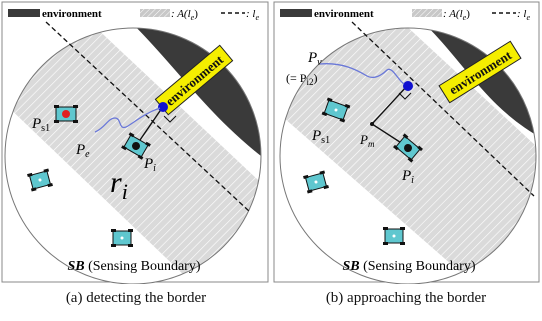 The image size is (542, 321). What do you see at coordinates (163, 107) in the screenshot?
I see `border-point-node` at bounding box center [163, 107].